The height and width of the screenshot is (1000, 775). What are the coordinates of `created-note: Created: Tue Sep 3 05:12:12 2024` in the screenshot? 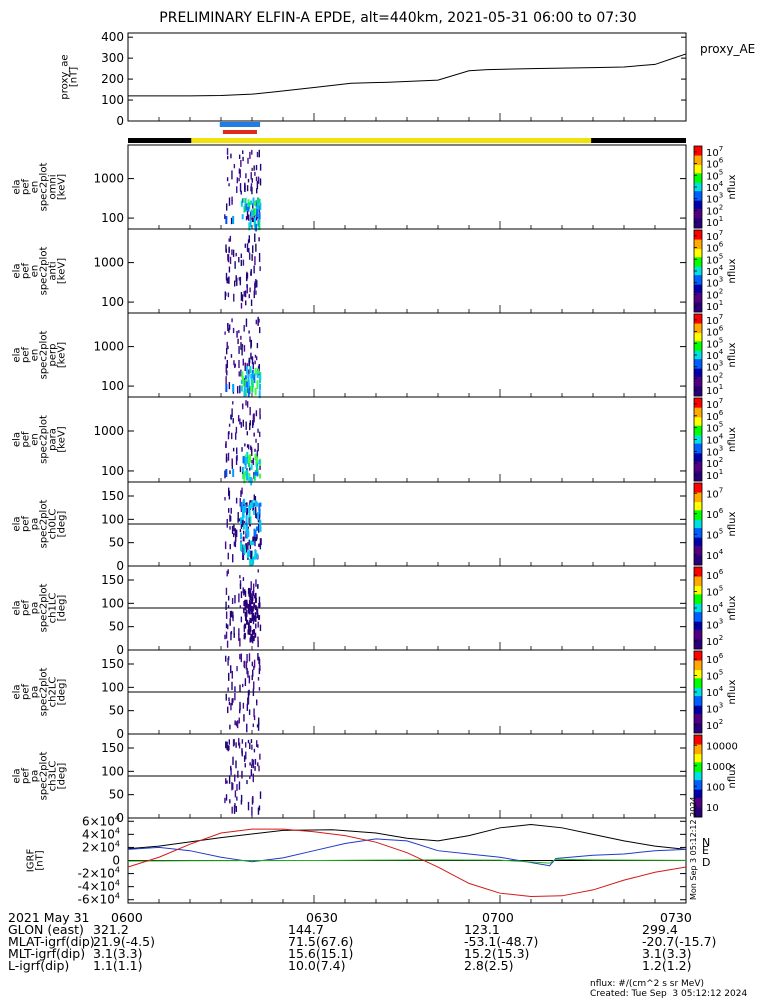 It's located at (669, 994).